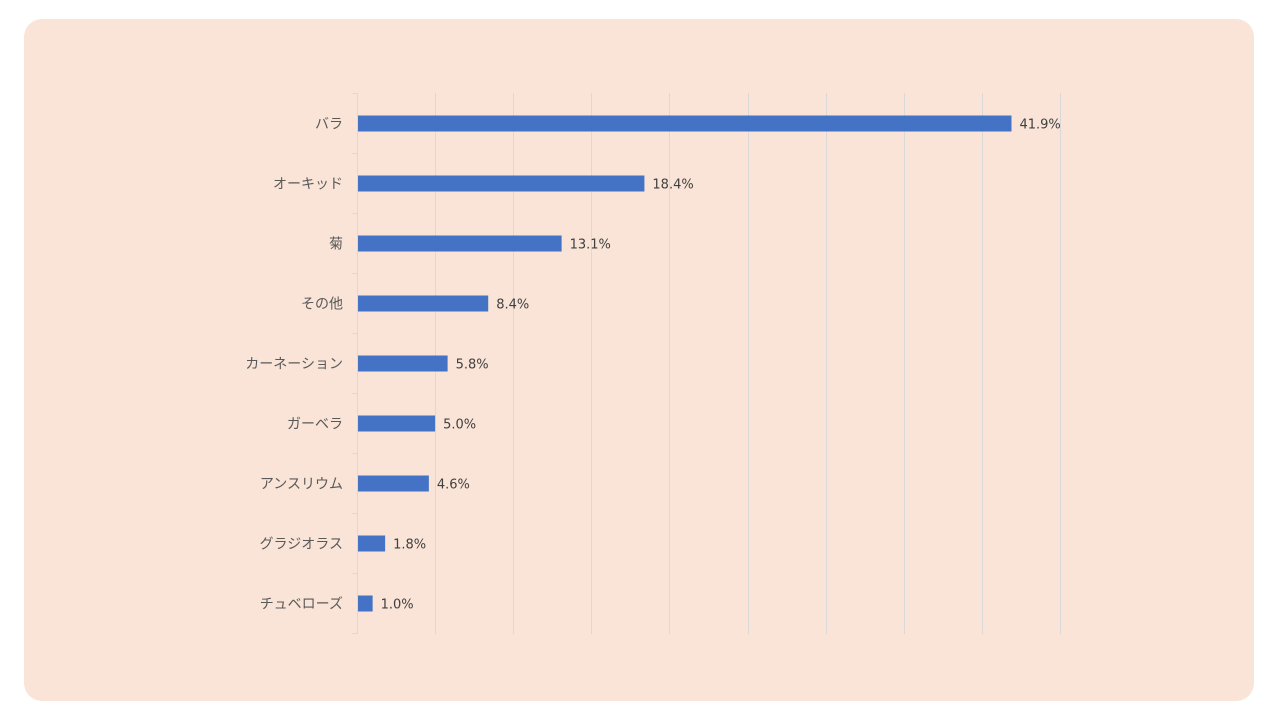 The height and width of the screenshot is (720, 1280). I want to click on data-label: 5.8%, so click(472, 365).